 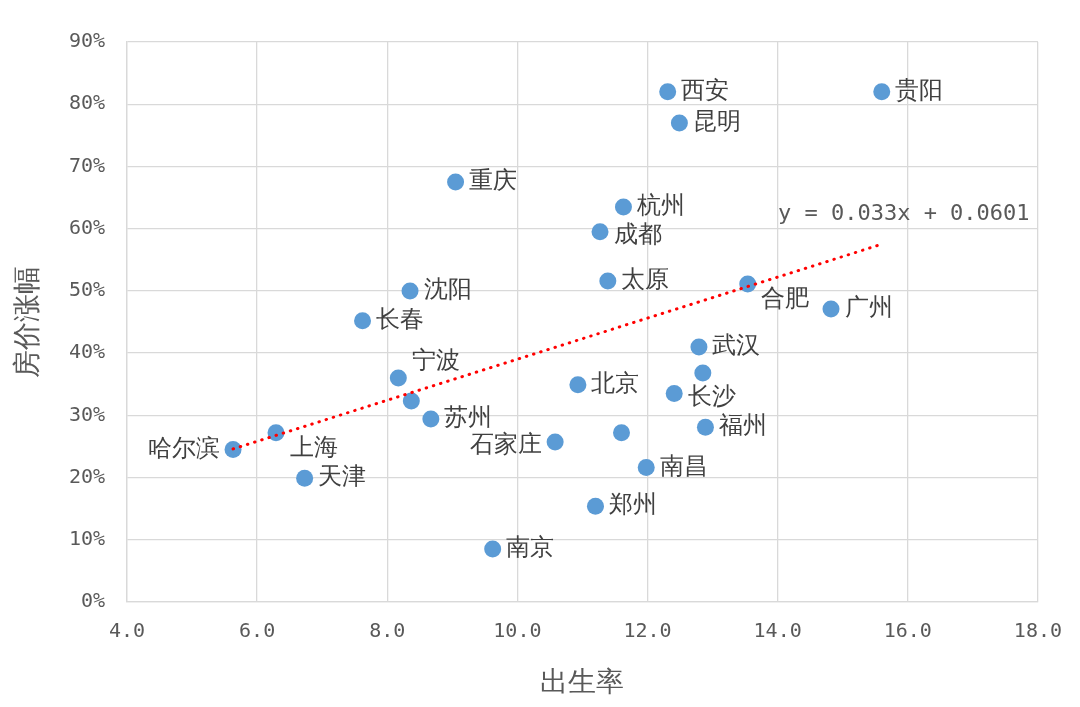 I want to click on annotation: 成都, so click(x=637, y=234).